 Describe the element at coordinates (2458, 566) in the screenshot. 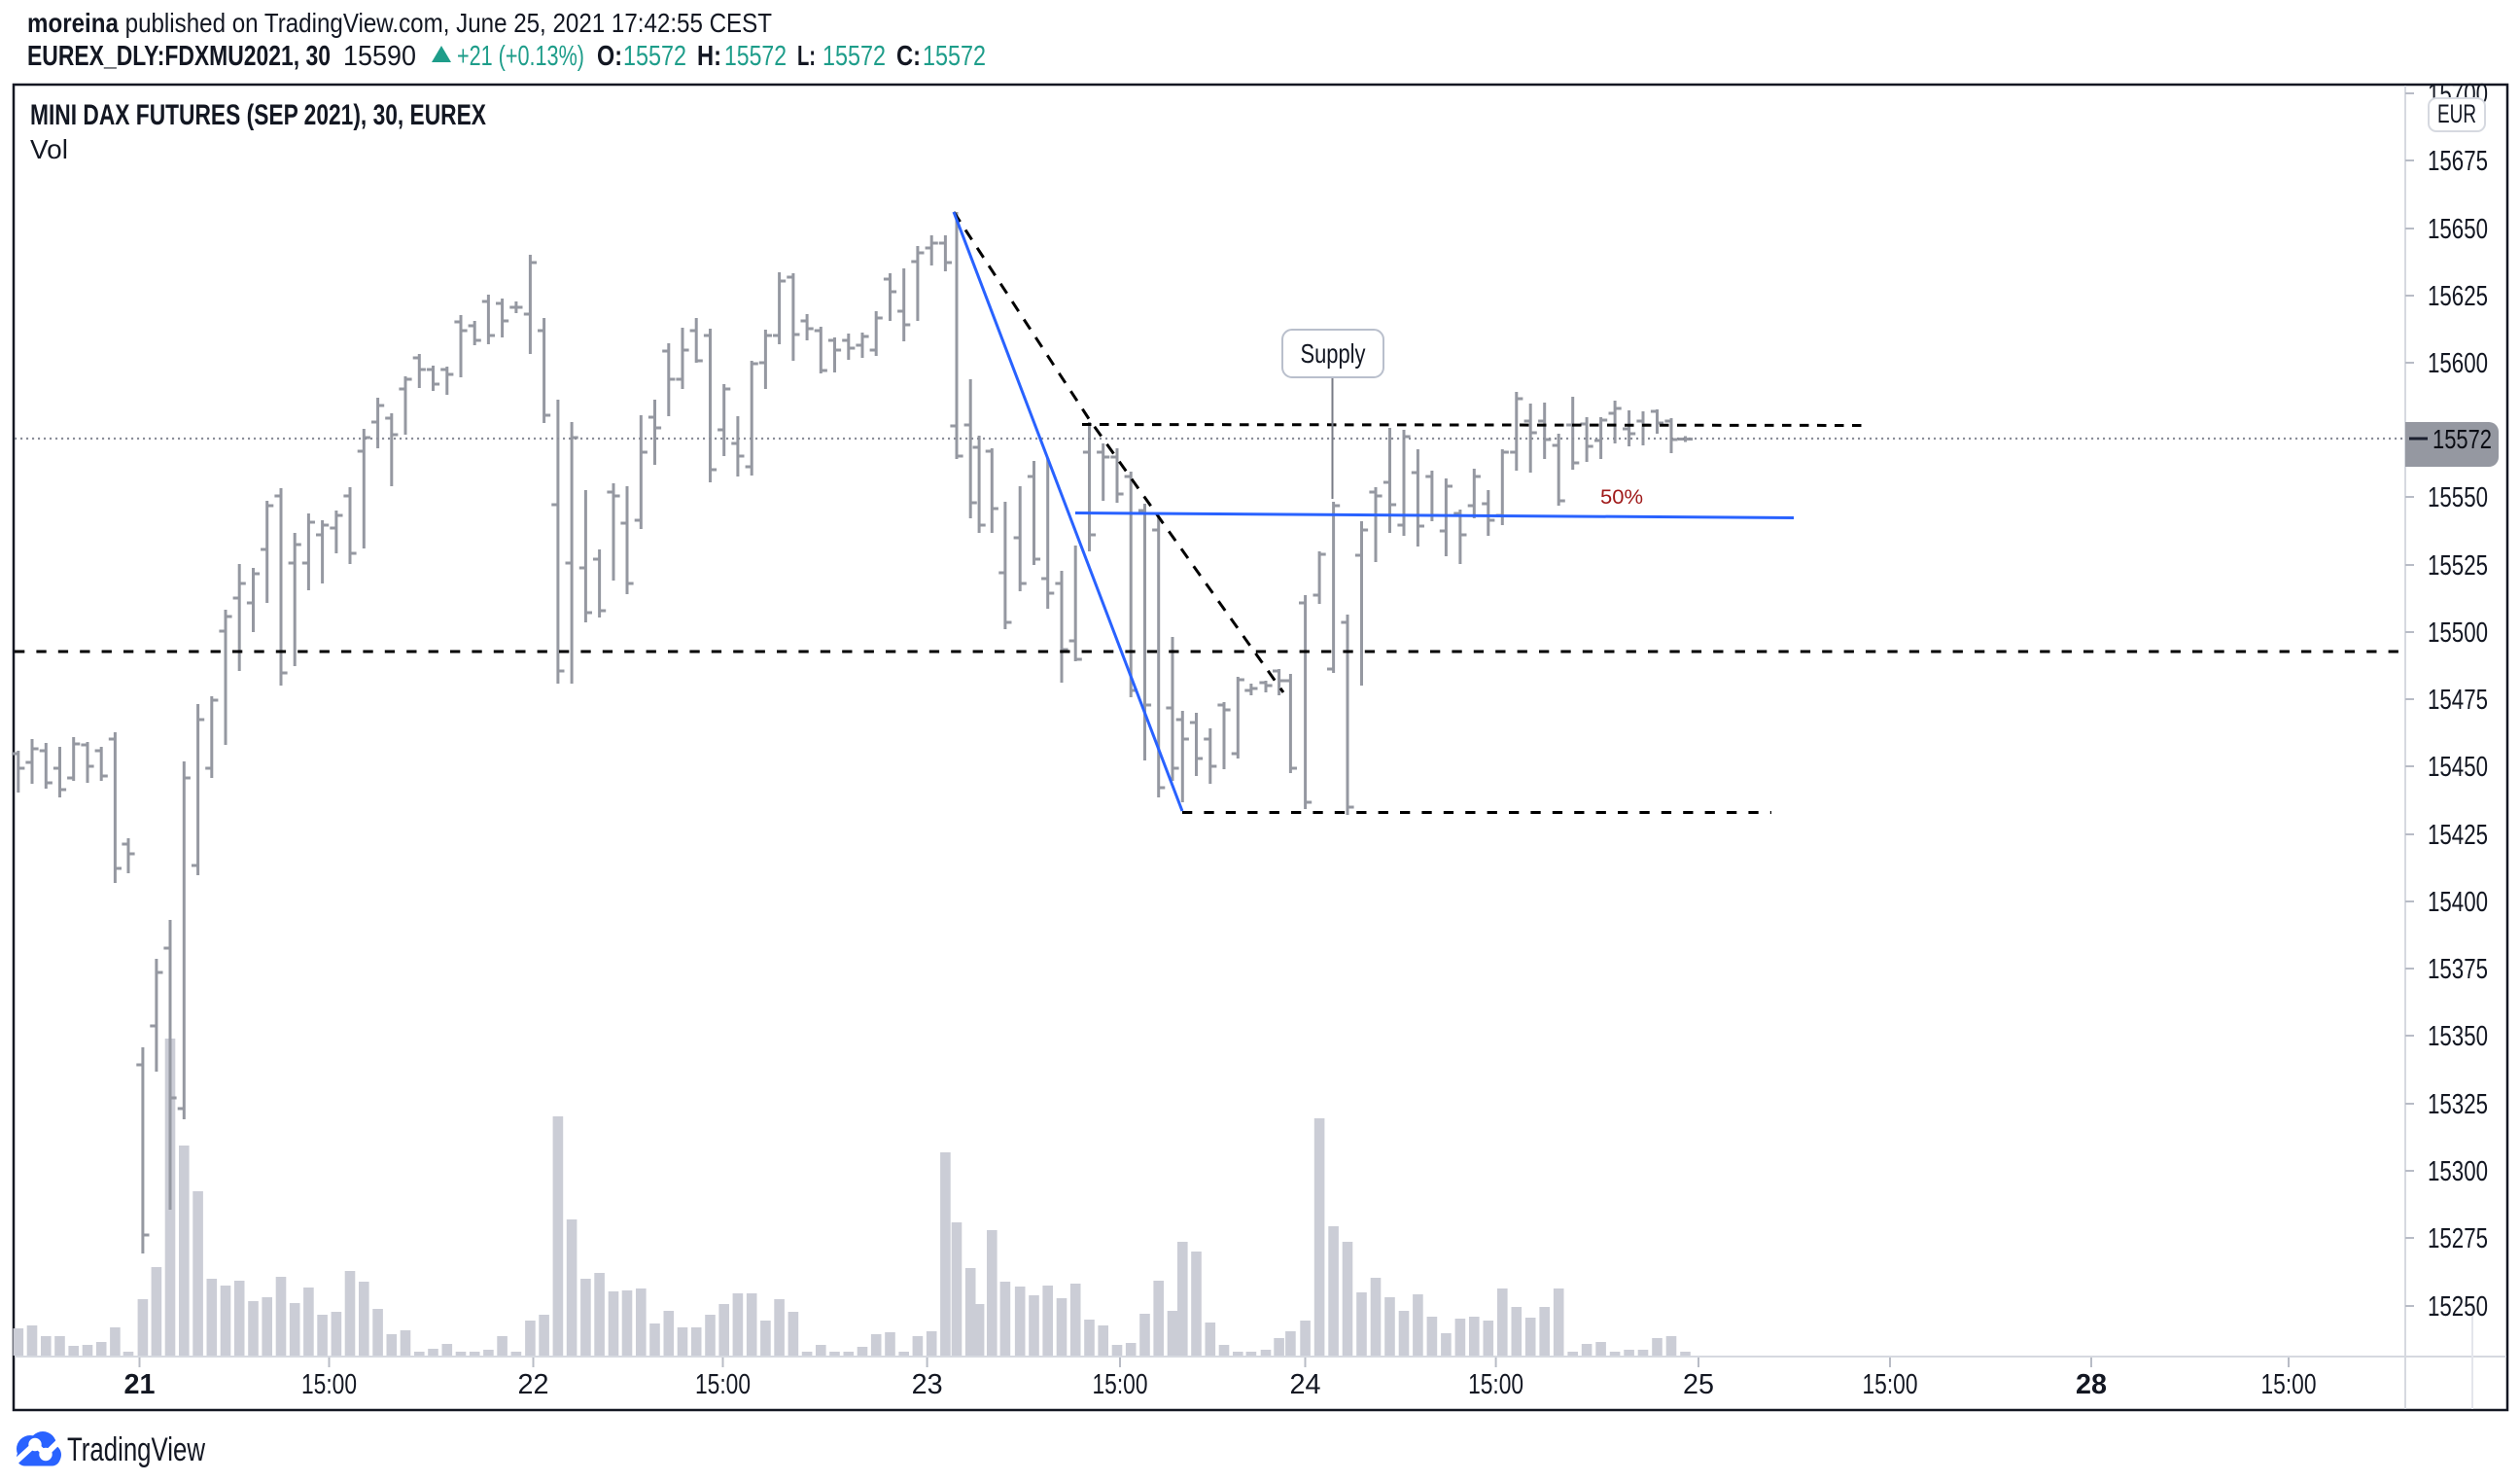

I see `svg-text: 15525` at that location.